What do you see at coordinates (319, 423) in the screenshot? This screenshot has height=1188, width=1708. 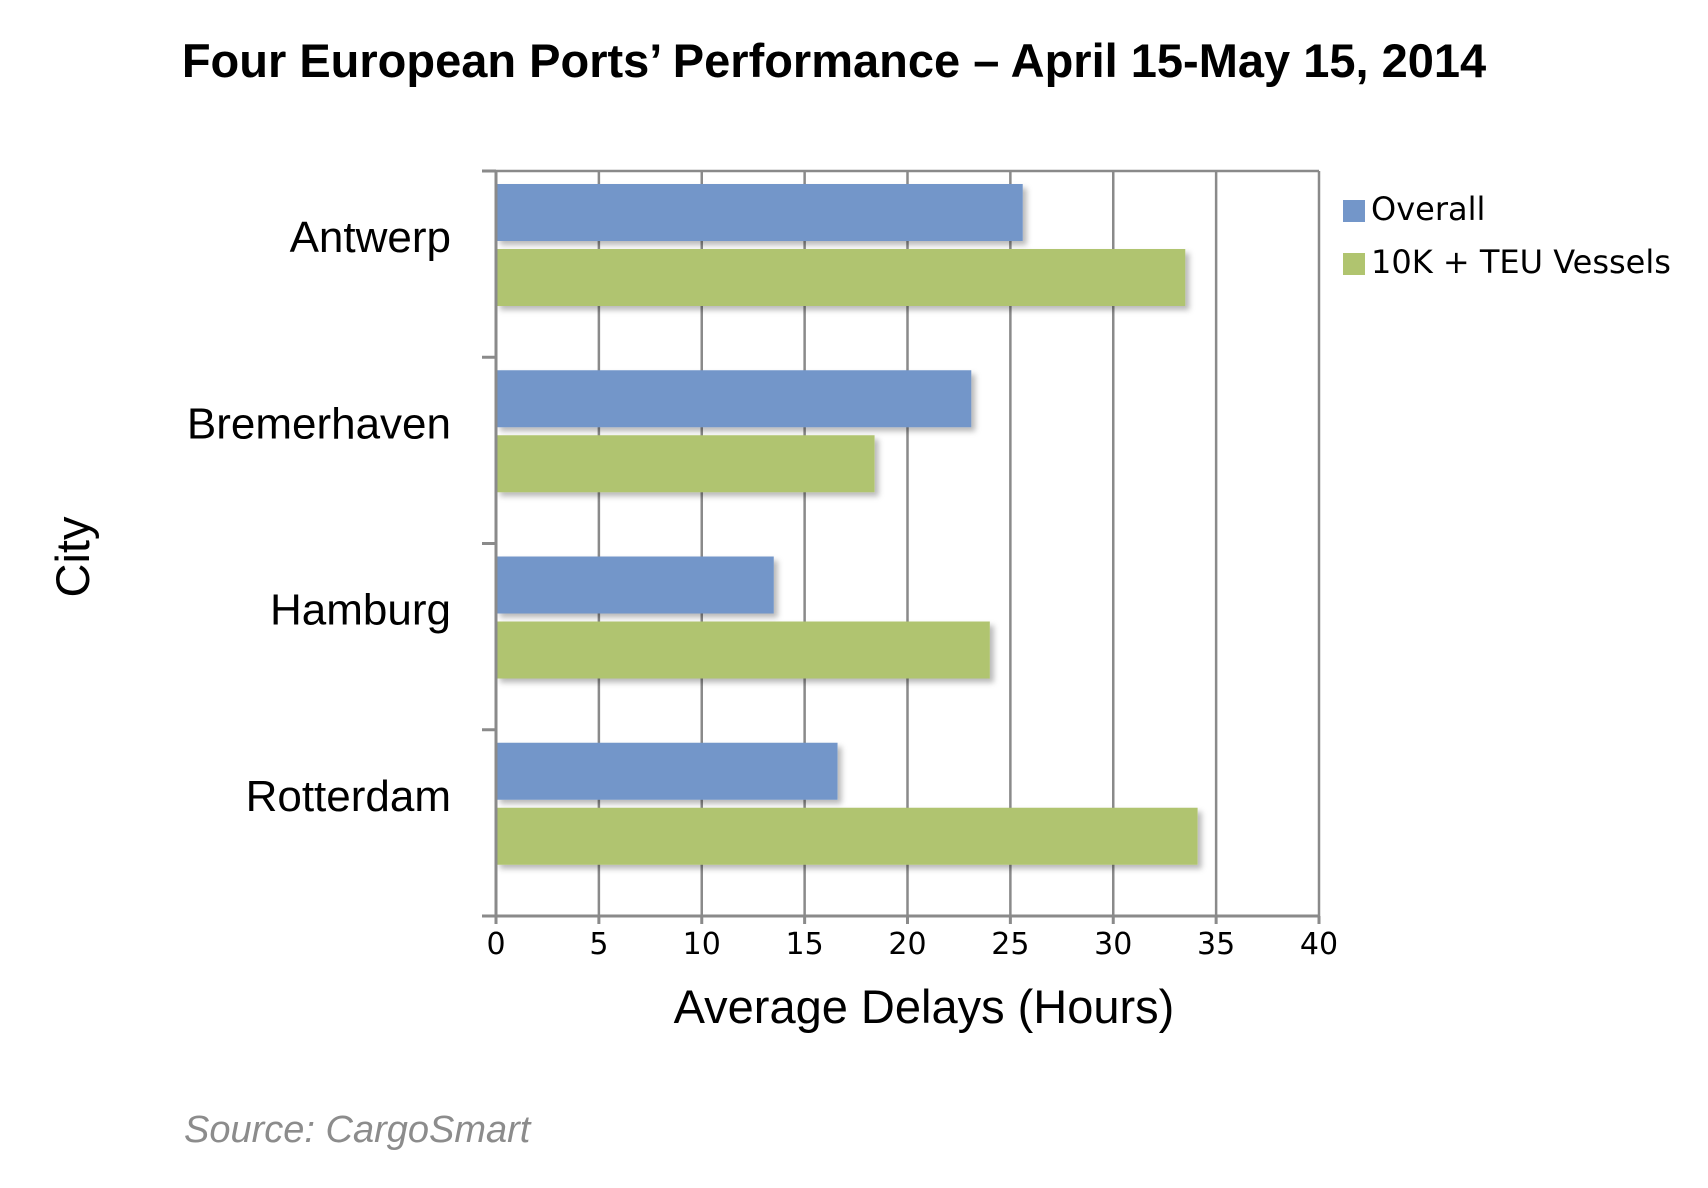 I see `category-label-bremerhaven: Bremerhaven` at bounding box center [319, 423].